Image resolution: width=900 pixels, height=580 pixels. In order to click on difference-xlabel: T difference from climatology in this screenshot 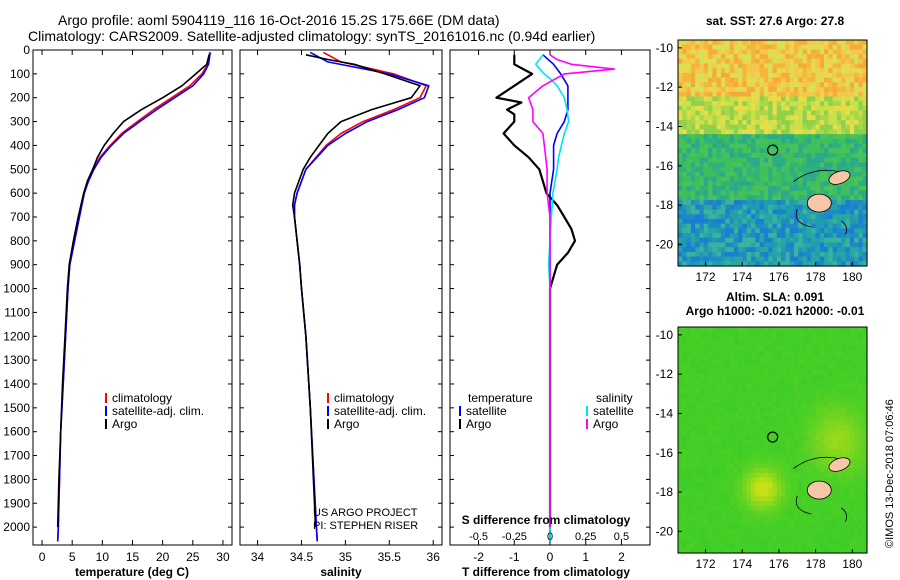, I will do `click(546, 572)`.